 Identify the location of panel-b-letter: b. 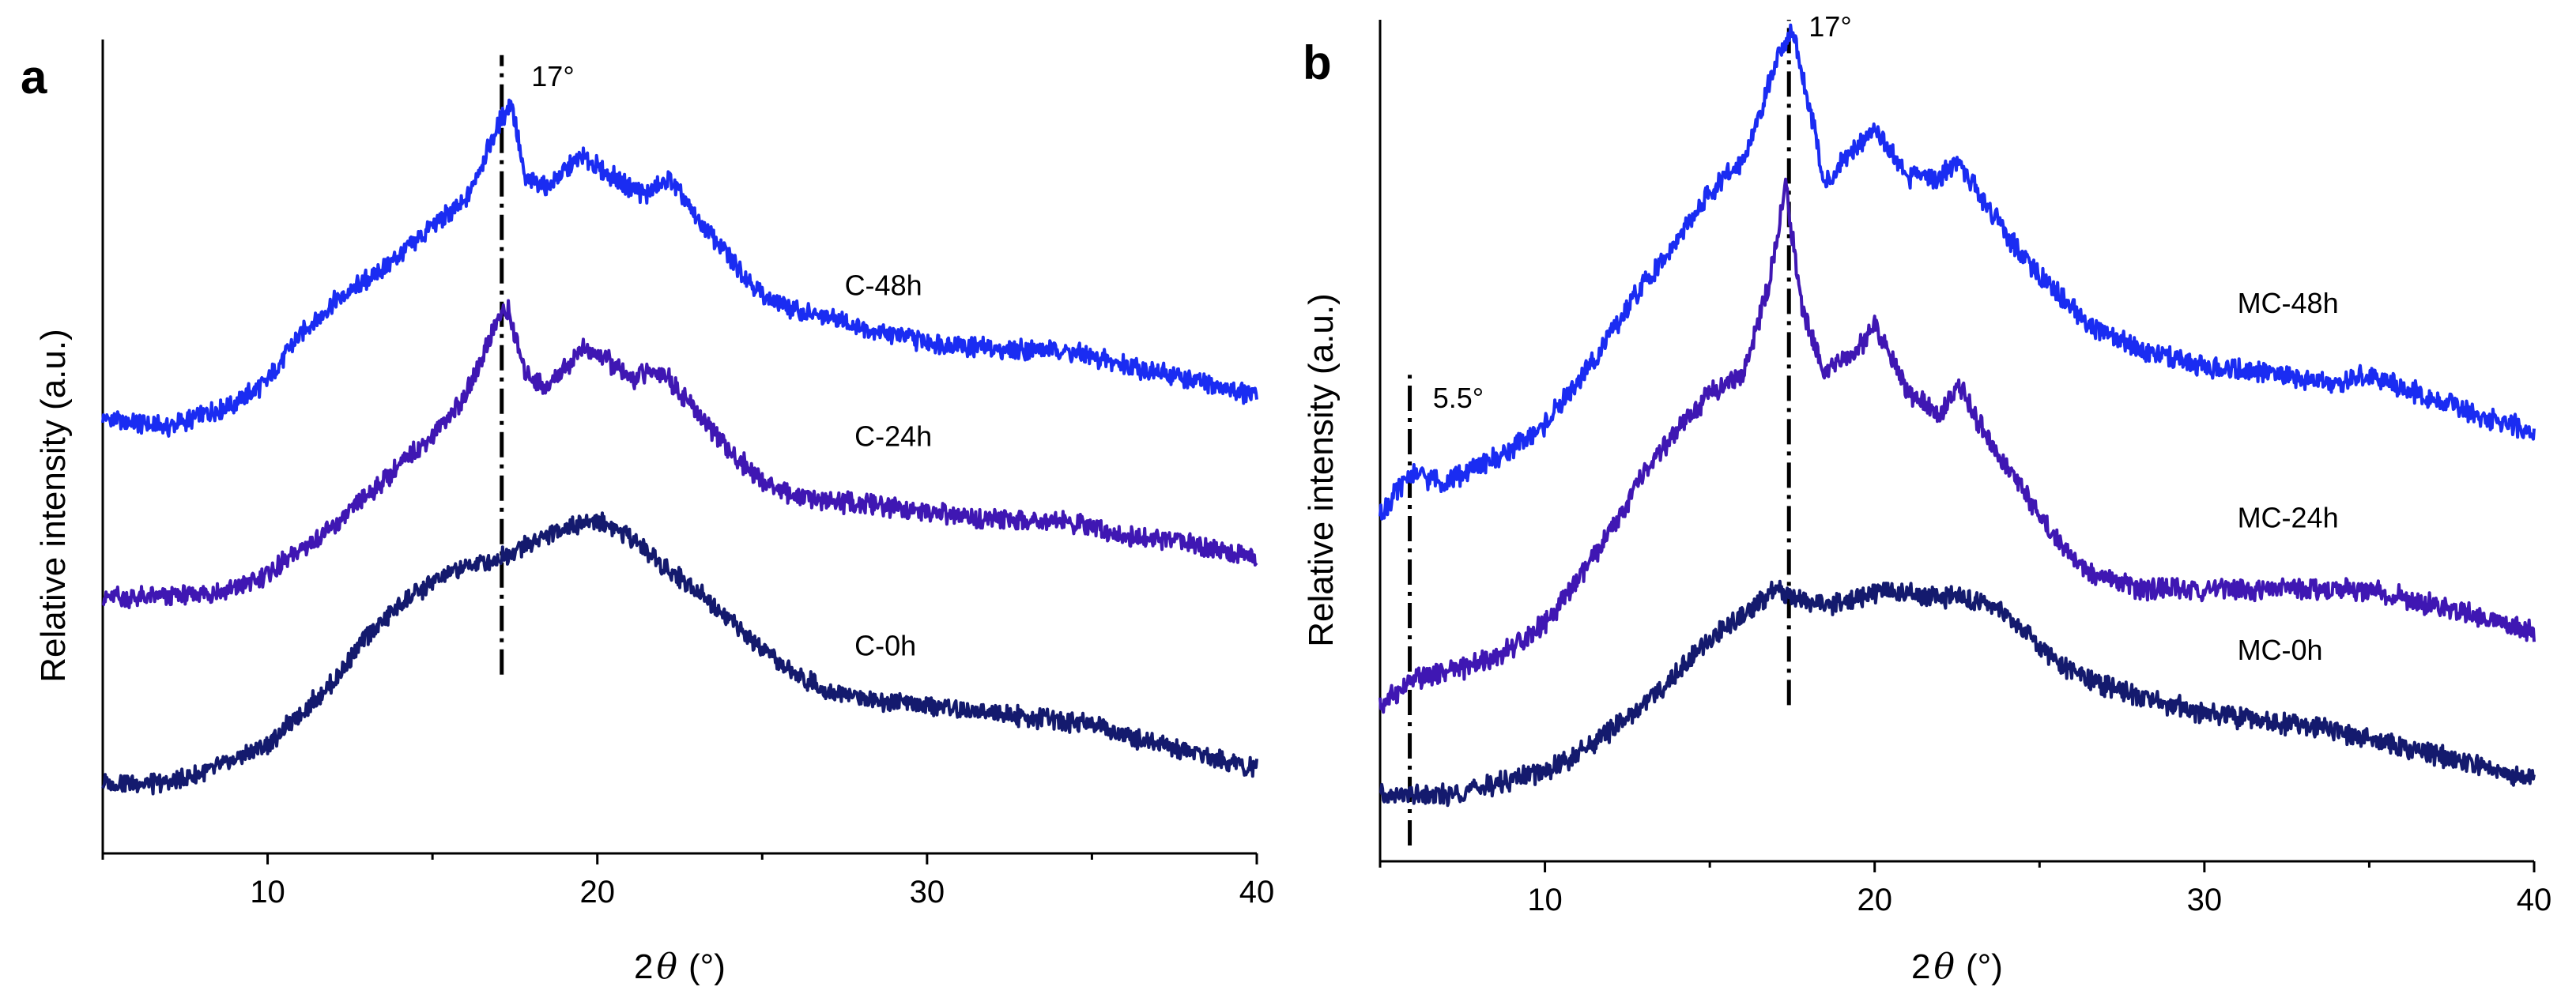
(1317, 63).